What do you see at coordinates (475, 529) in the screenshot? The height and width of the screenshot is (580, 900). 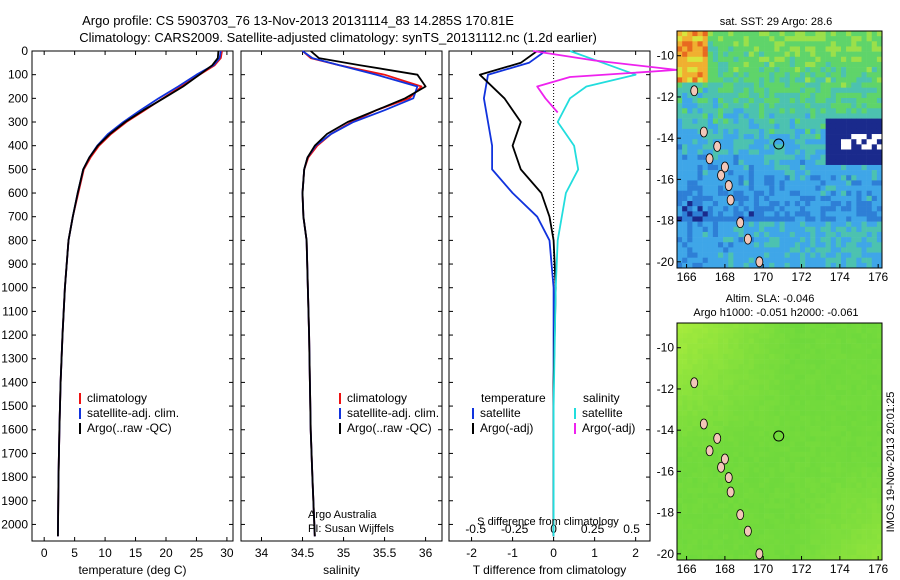 I see `diff-top-xtick-label: -0.5` at bounding box center [475, 529].